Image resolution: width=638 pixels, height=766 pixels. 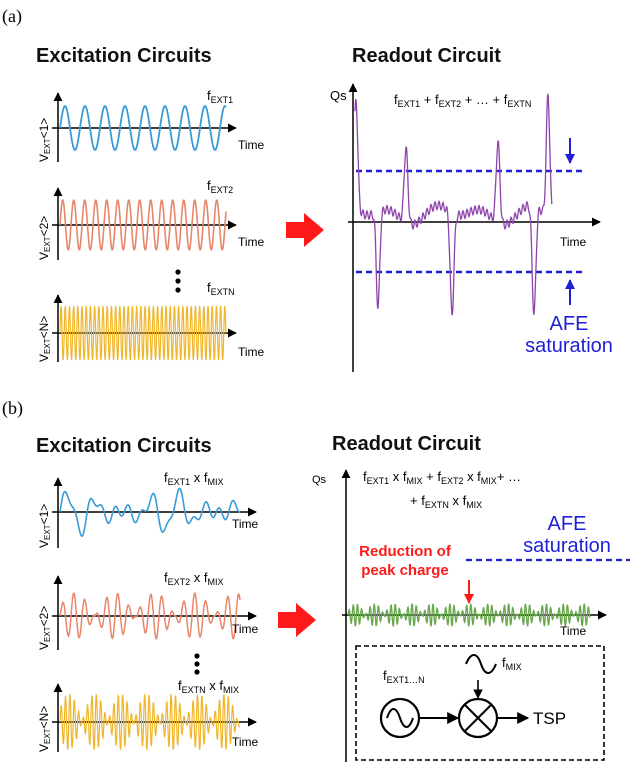 What do you see at coordinates (405, 570) in the screenshot?
I see `reduction-label-line2: peak charge` at bounding box center [405, 570].